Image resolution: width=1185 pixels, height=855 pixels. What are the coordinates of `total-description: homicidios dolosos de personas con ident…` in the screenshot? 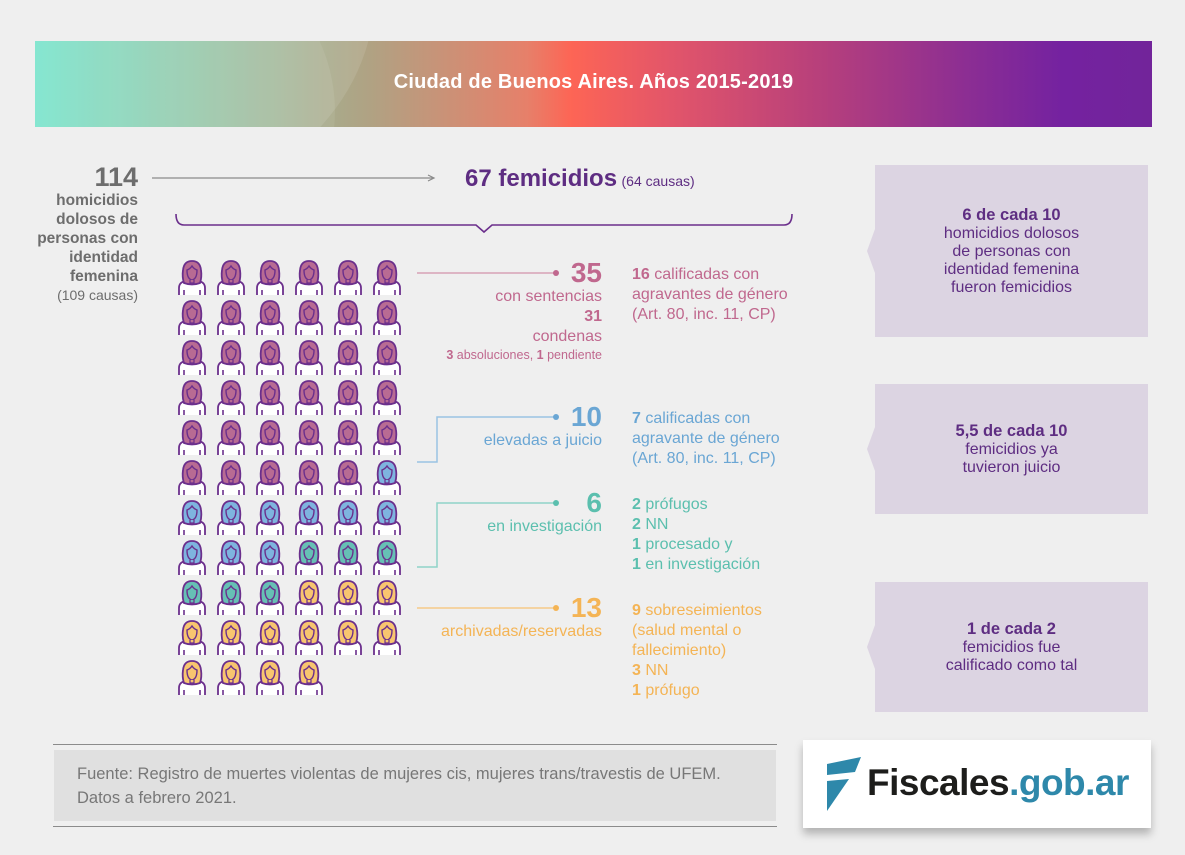 It's located at (74, 238).